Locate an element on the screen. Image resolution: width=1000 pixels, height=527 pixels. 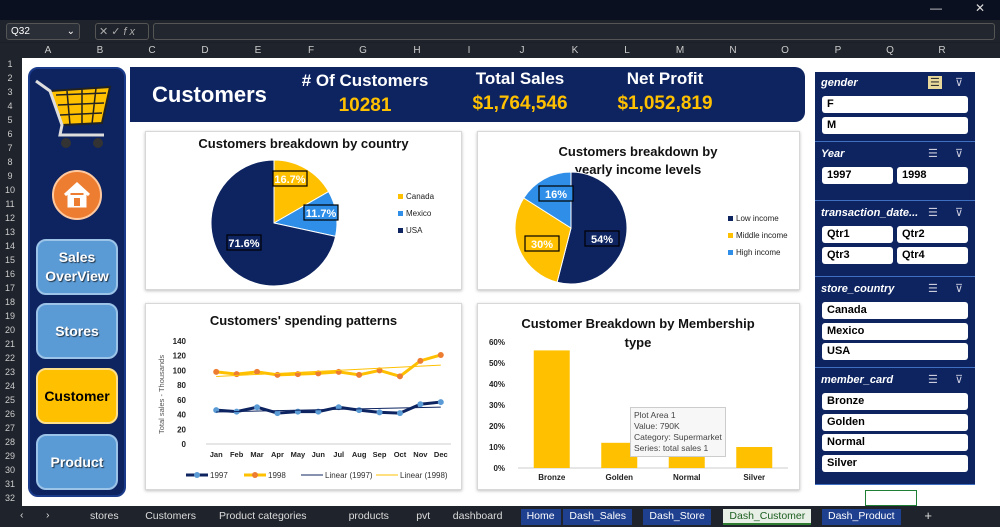
sheet-tab-customers: Customers is located at coordinates (170, 516).